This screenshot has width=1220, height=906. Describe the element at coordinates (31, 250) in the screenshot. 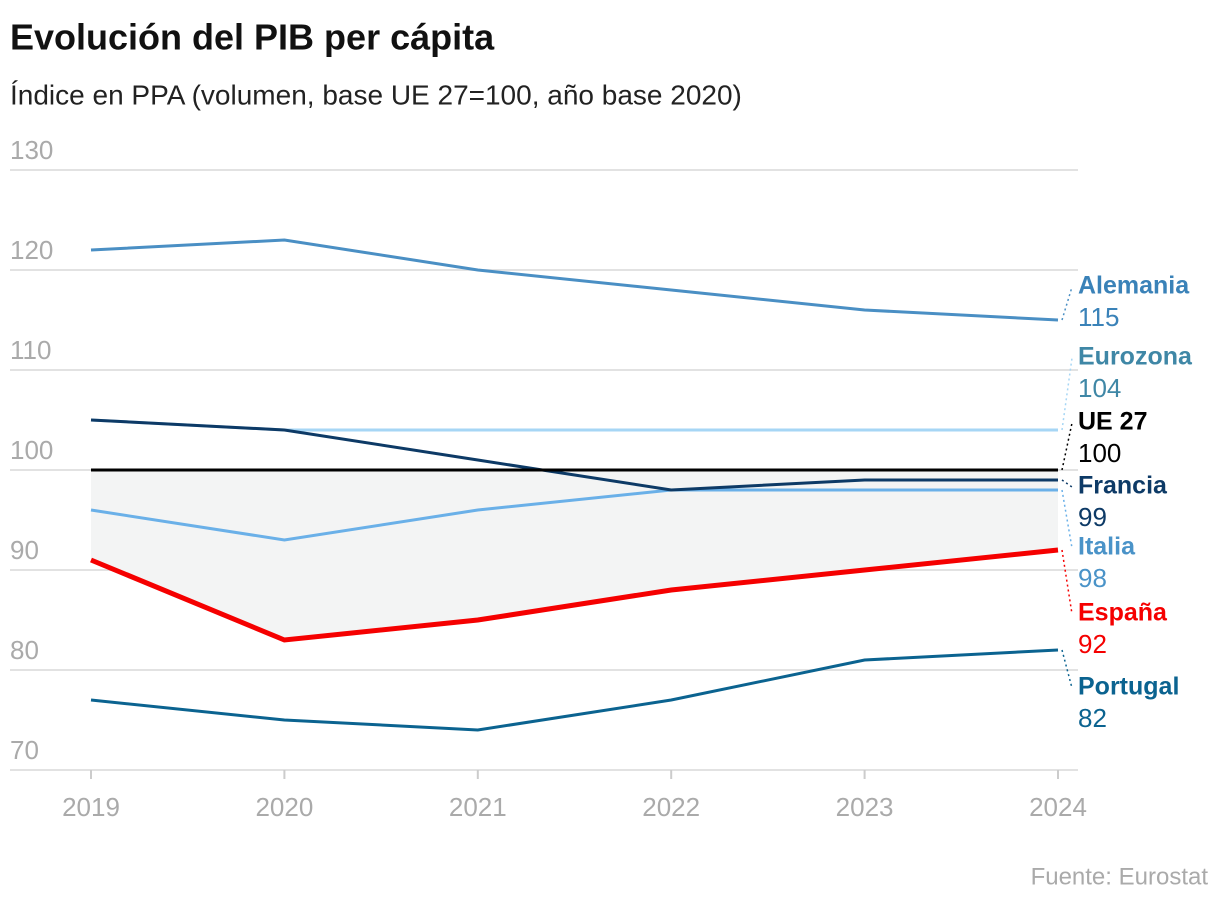

I see `y-tick-label: 120` at that location.